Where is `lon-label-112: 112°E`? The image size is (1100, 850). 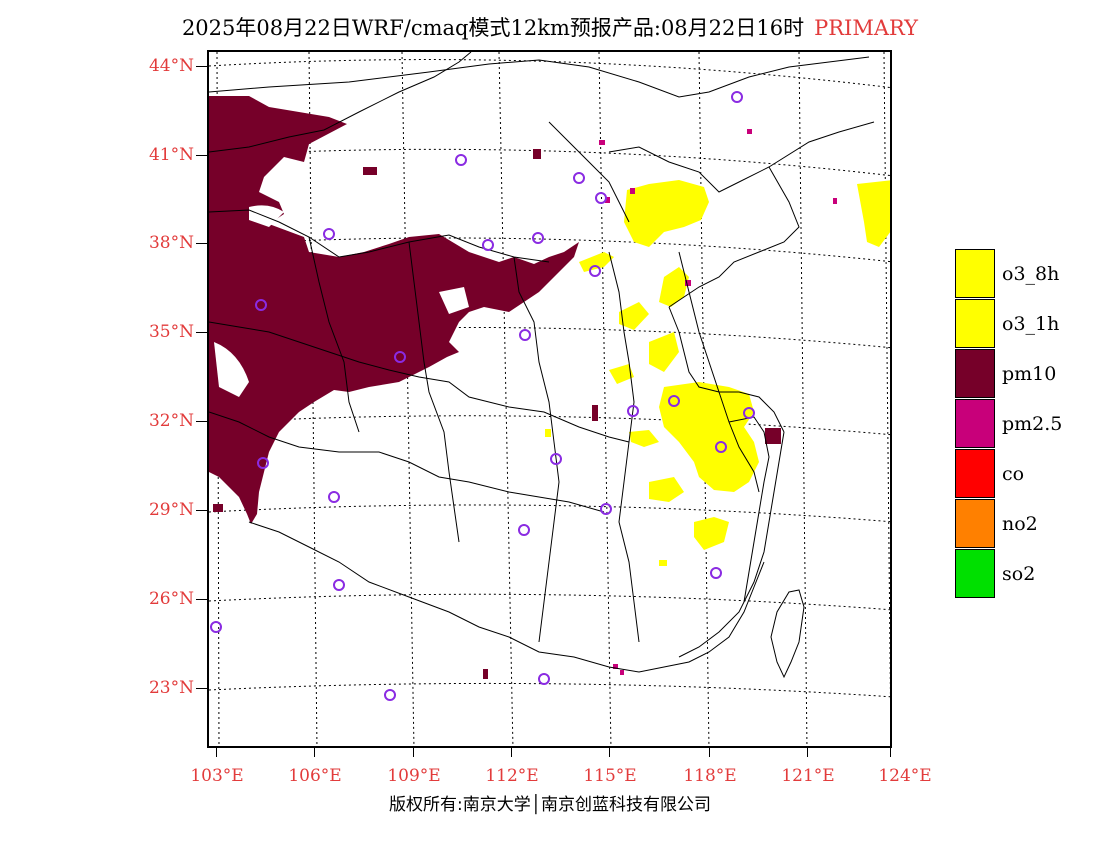
lon-label-112: 112°E is located at coordinates (512, 776).